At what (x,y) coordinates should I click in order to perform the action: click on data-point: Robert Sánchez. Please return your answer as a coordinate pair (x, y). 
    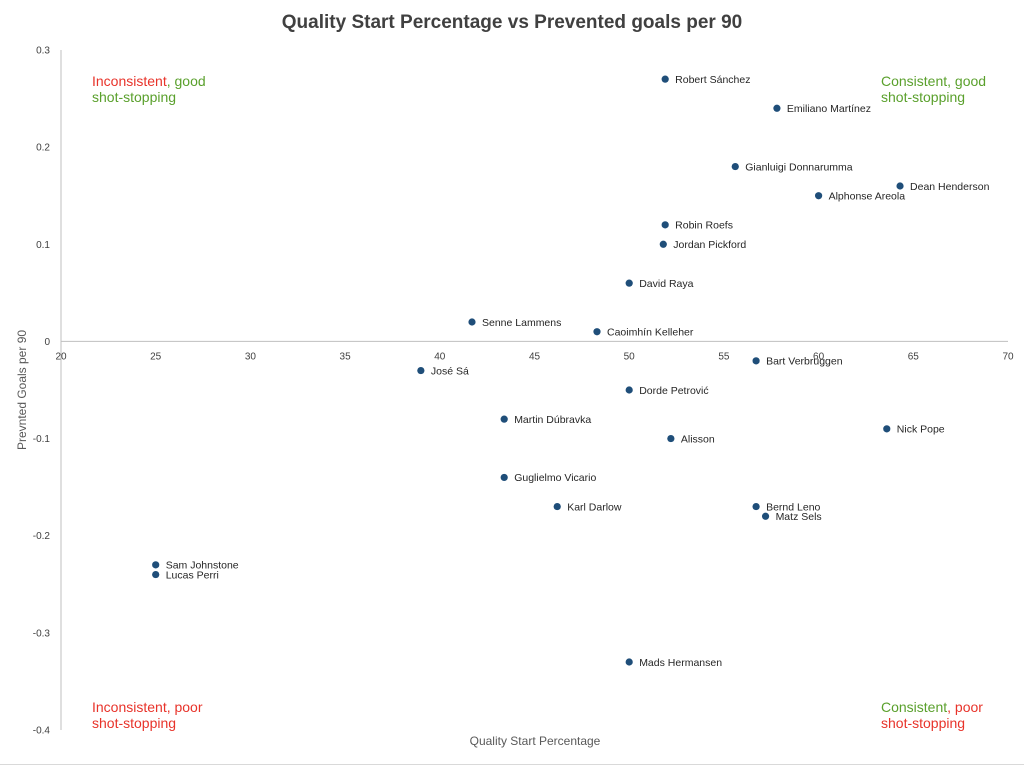
    Looking at the image, I should click on (705, 80).